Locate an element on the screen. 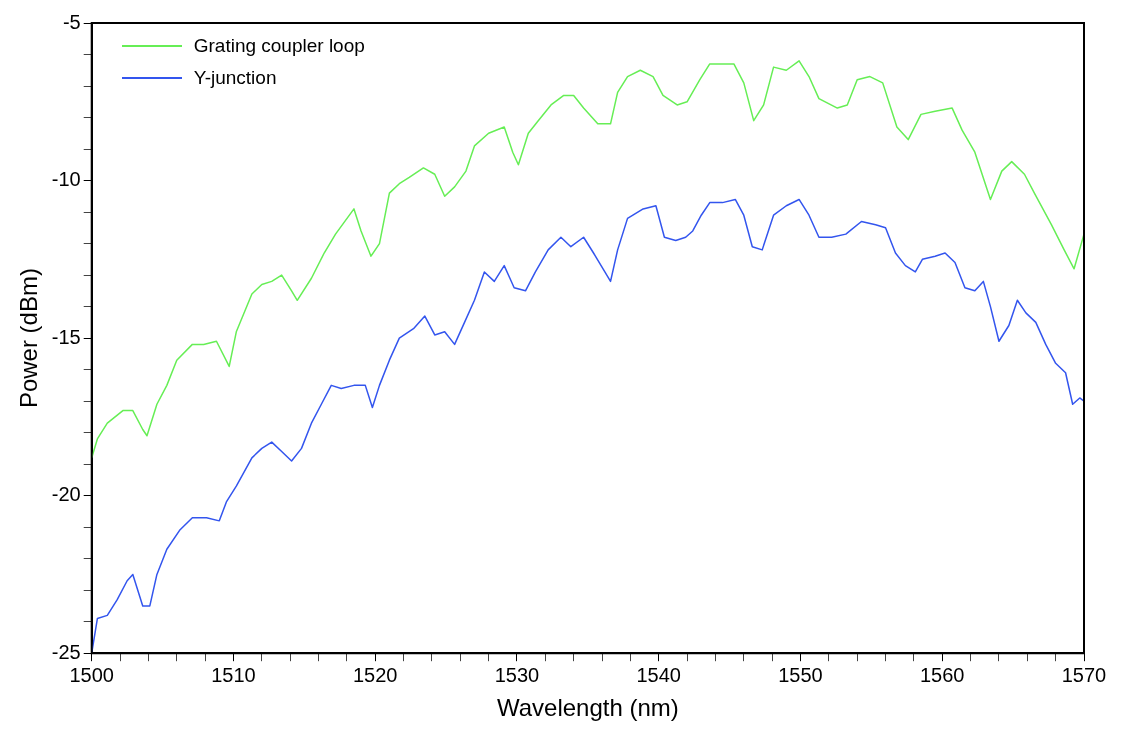 The width and height of the screenshot is (1122, 740). x-tick-label: 1510 is located at coordinates (233, 674).